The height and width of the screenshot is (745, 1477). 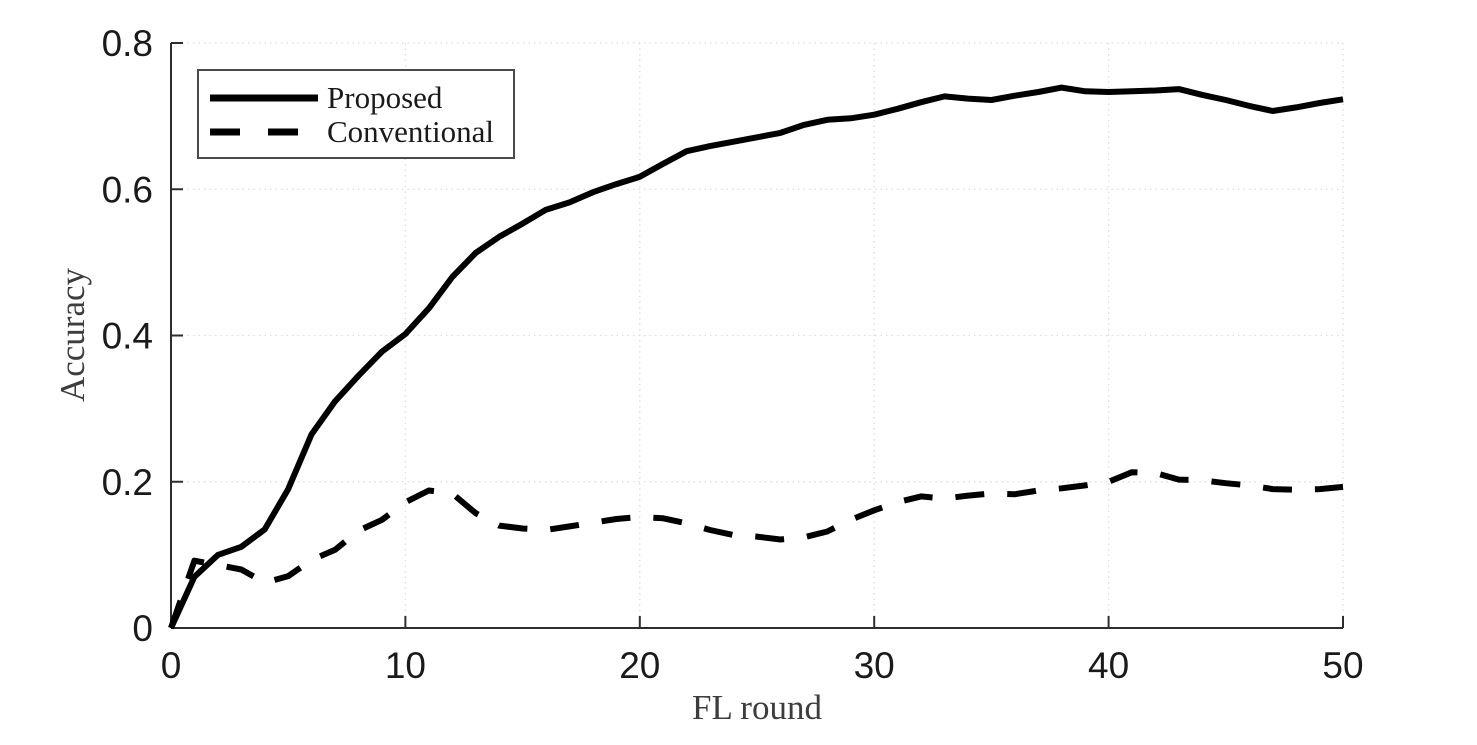 I want to click on legend-label-proposed: Proposed, so click(x=385, y=97).